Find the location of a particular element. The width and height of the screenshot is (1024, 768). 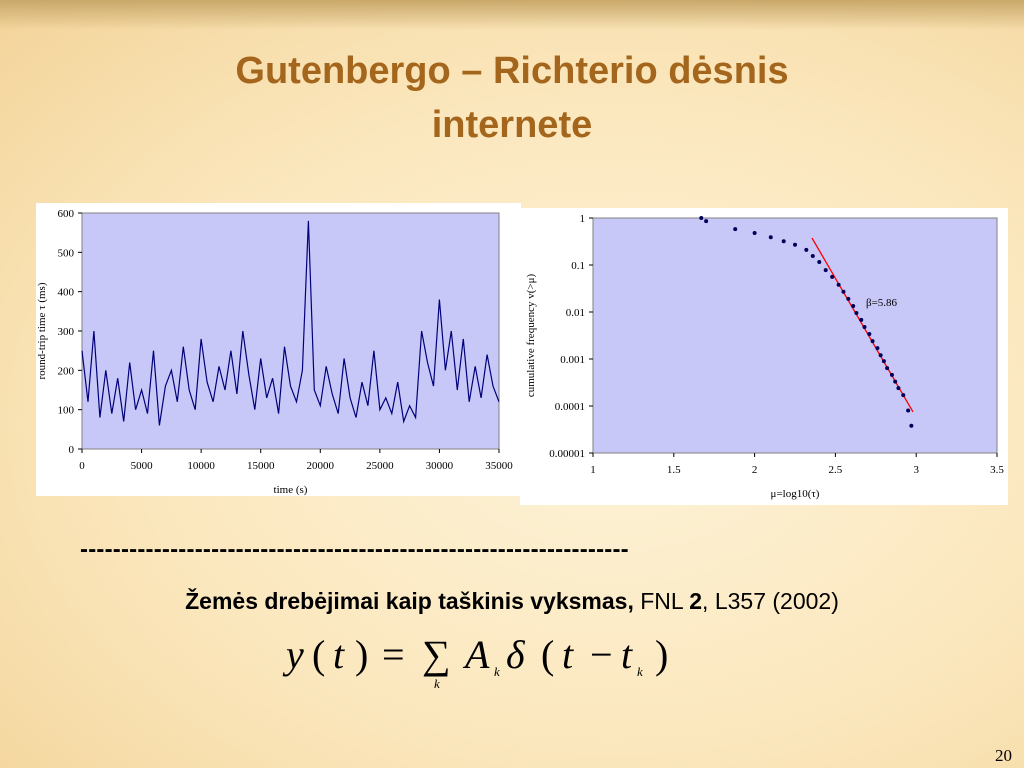

x-axis-label: μ=log10(τ) is located at coordinates (795, 494).